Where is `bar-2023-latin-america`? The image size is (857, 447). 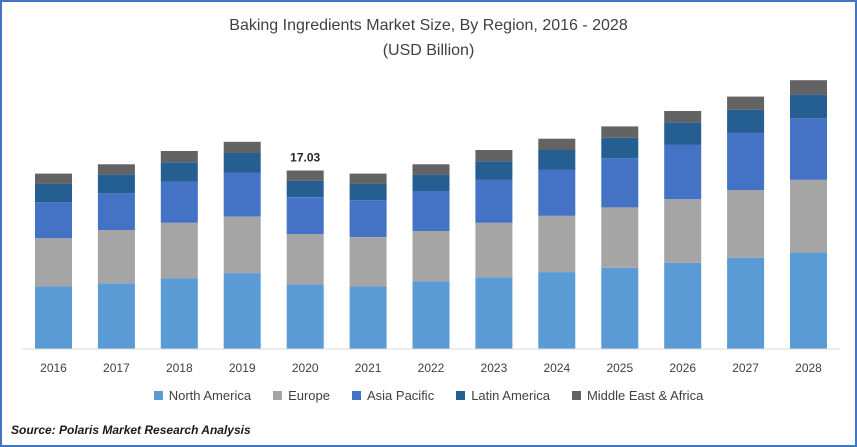
bar-2023-latin-america is located at coordinates (494, 170).